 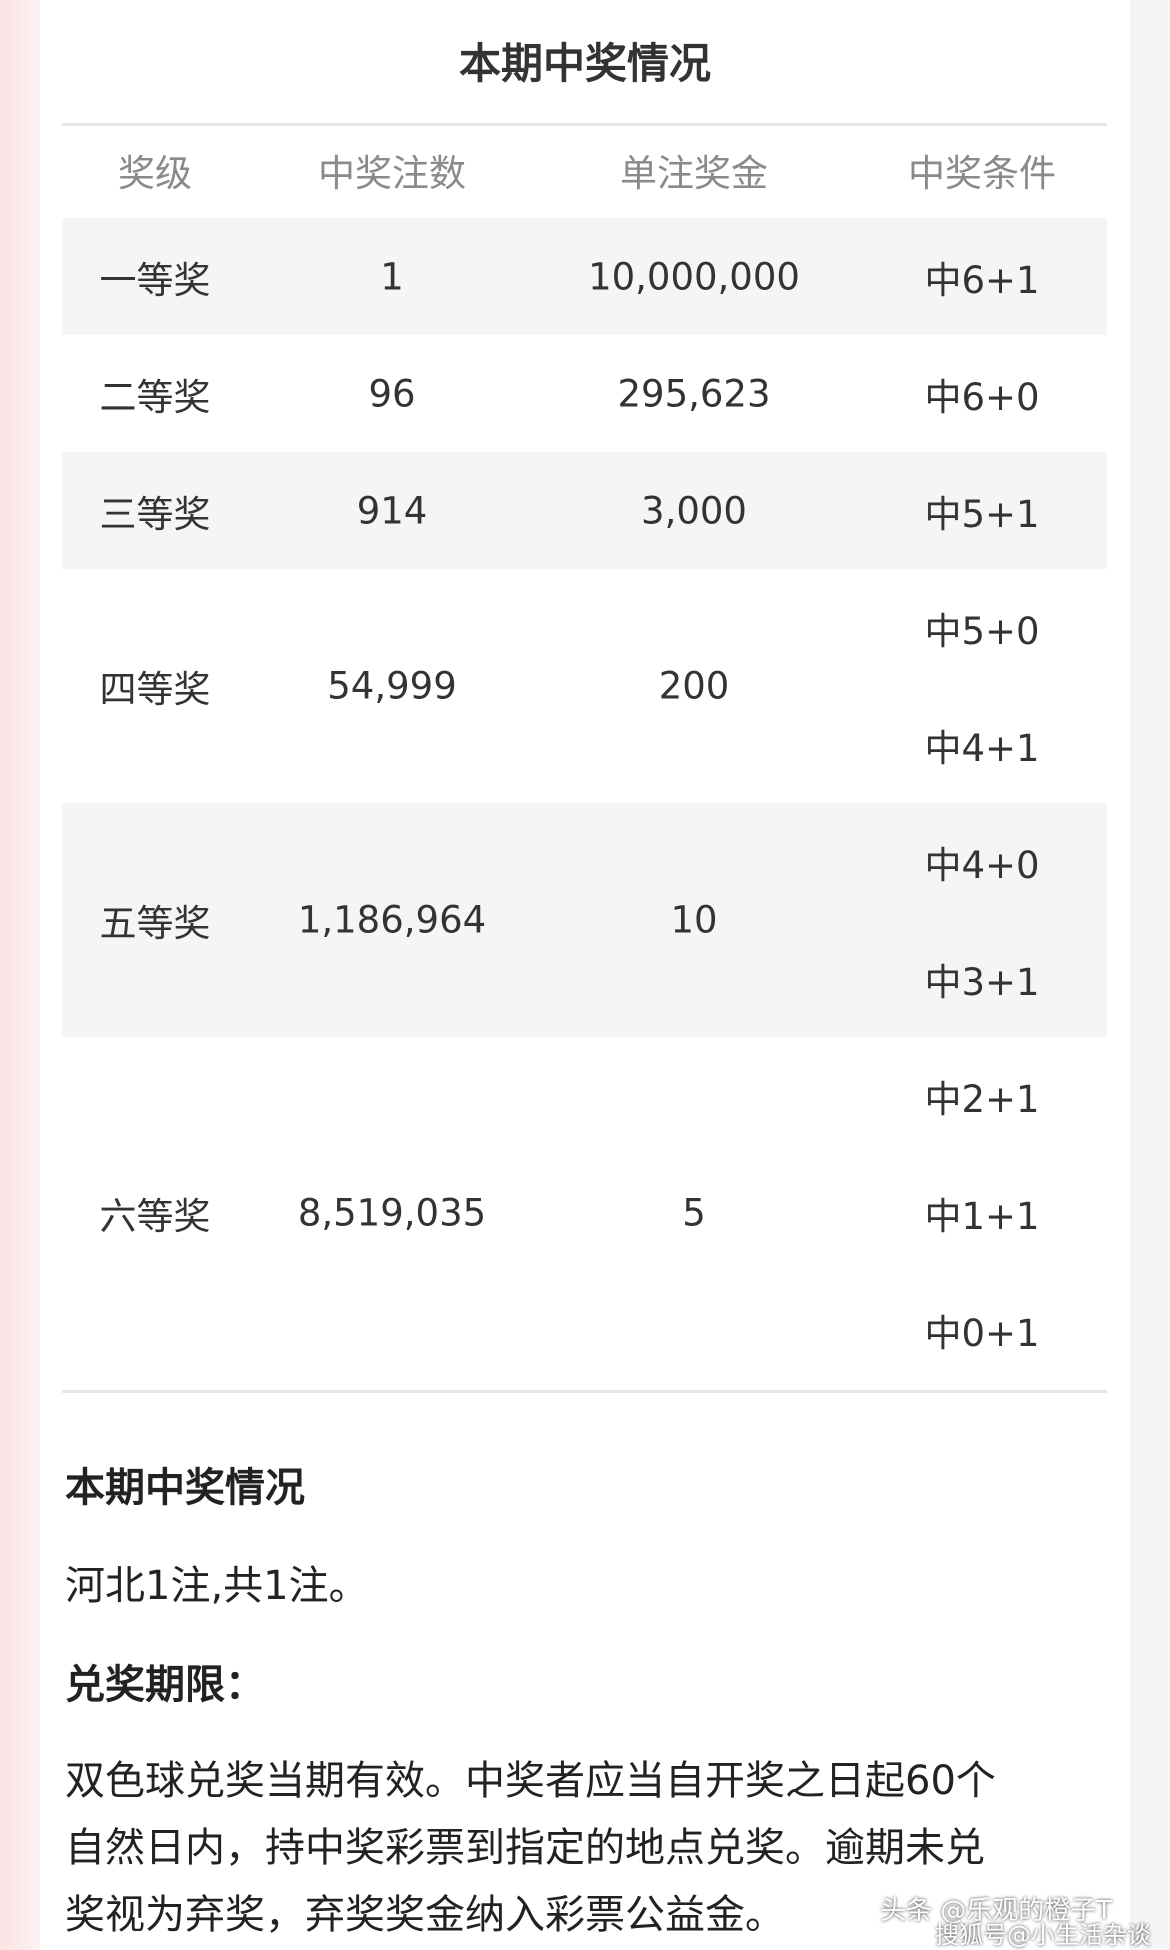 What do you see at coordinates (694, 393) in the screenshot?
I see `prize-cell: 295,623` at bounding box center [694, 393].